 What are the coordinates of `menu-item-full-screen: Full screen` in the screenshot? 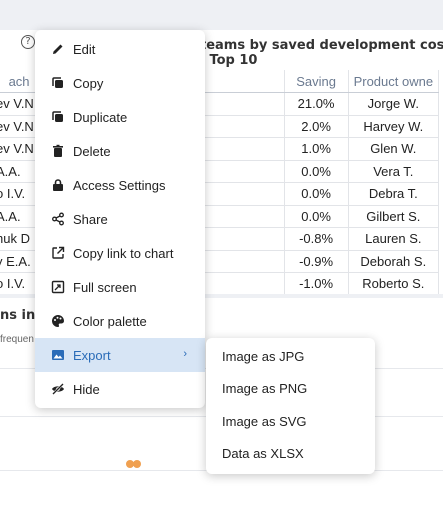 It's located at (120, 287).